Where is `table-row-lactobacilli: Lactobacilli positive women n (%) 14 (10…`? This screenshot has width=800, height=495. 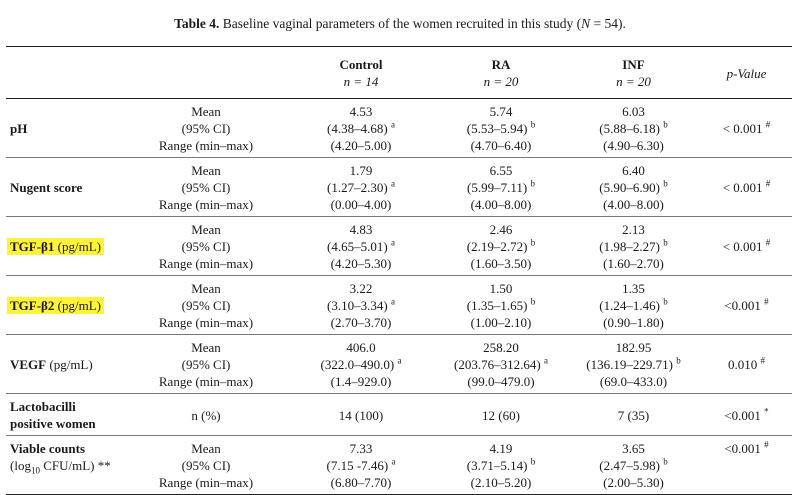
table-row-lactobacilli: Lactobacilli positive women n (%) 14 (10… is located at coordinates (399, 415).